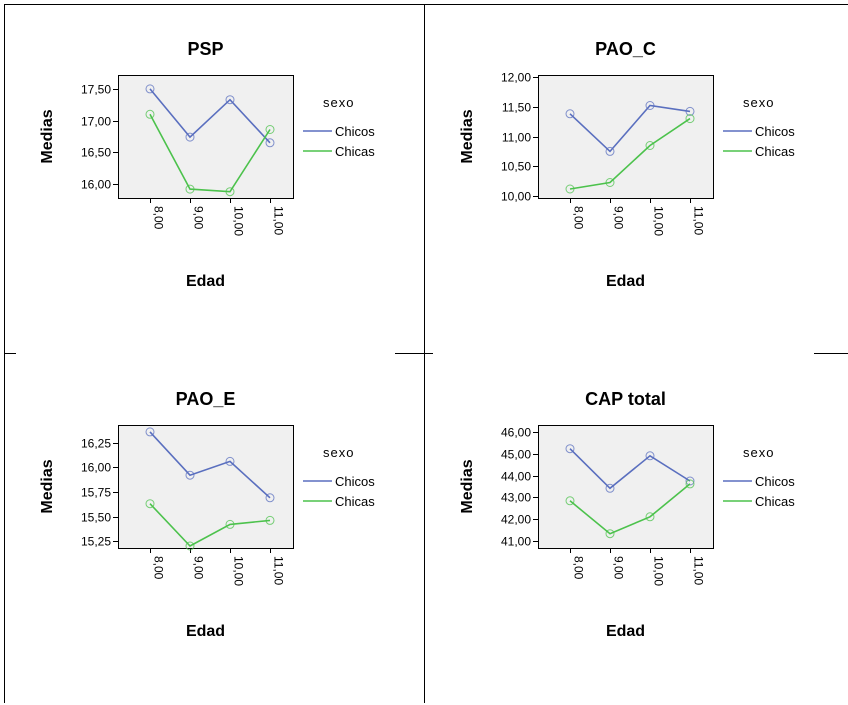  What do you see at coordinates (516, 78) in the screenshot?
I see `y-tick-label: 12,00` at bounding box center [516, 78].